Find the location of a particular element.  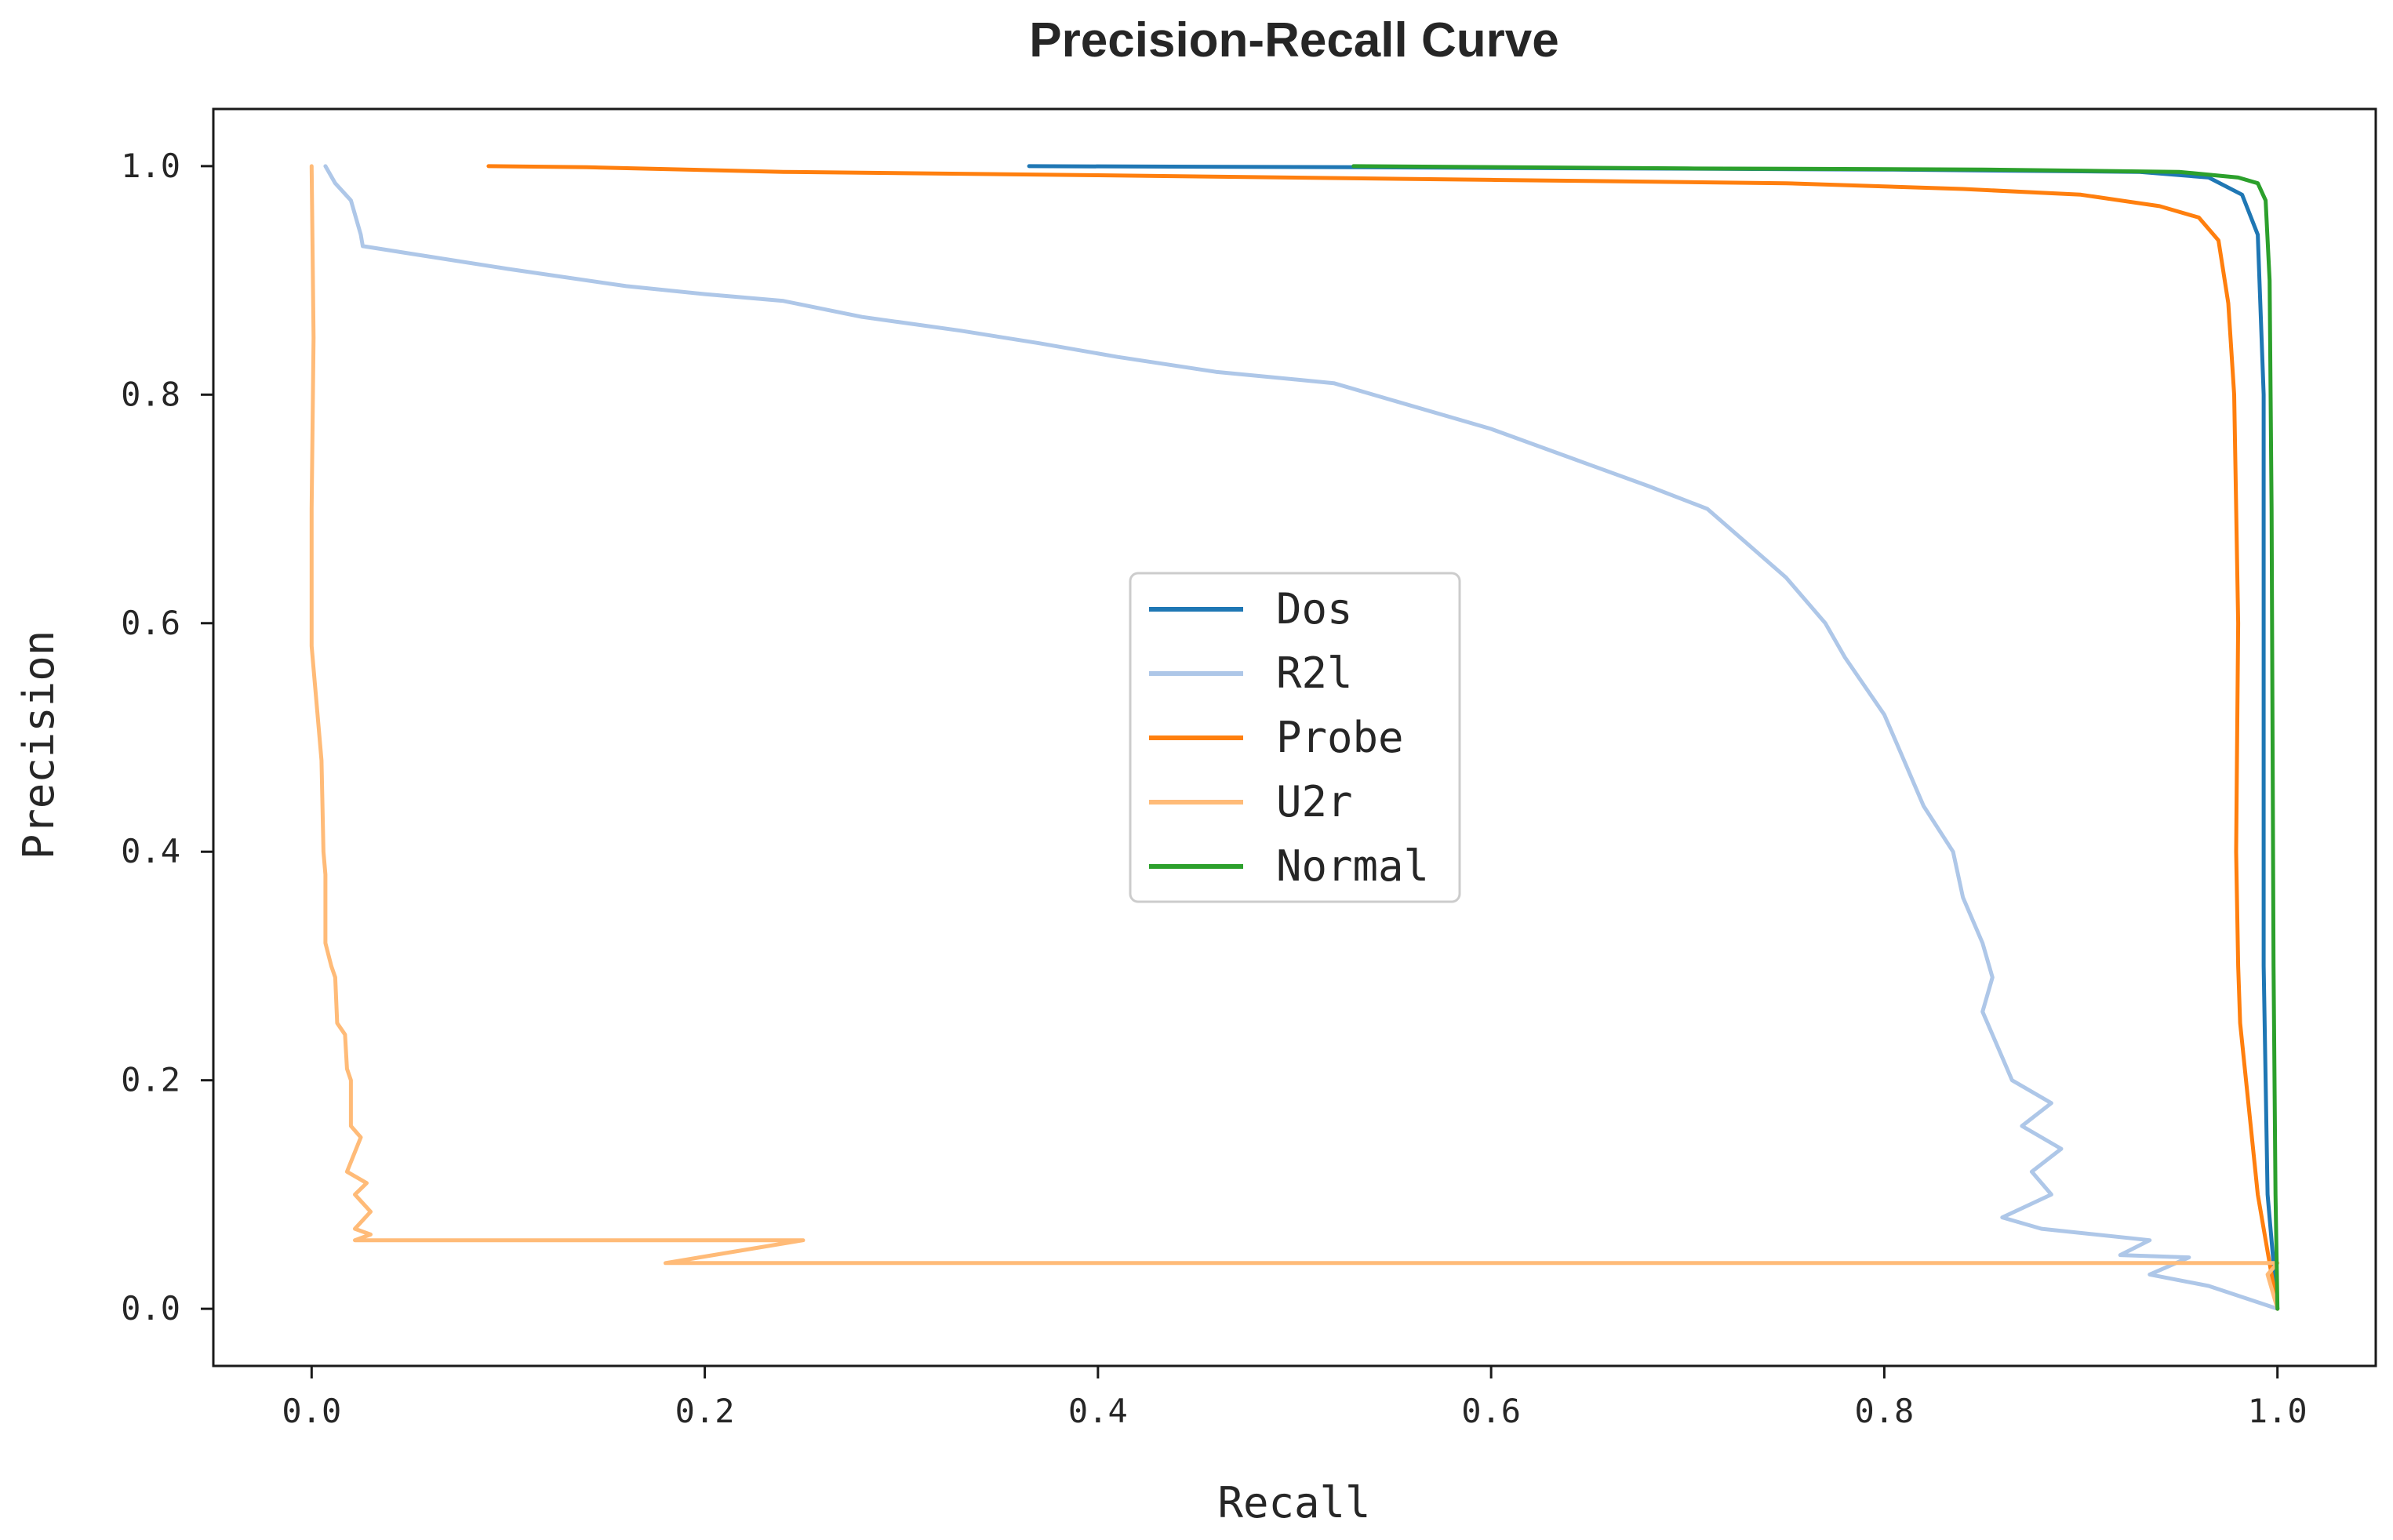

legend-frame is located at coordinates (1295, 737).